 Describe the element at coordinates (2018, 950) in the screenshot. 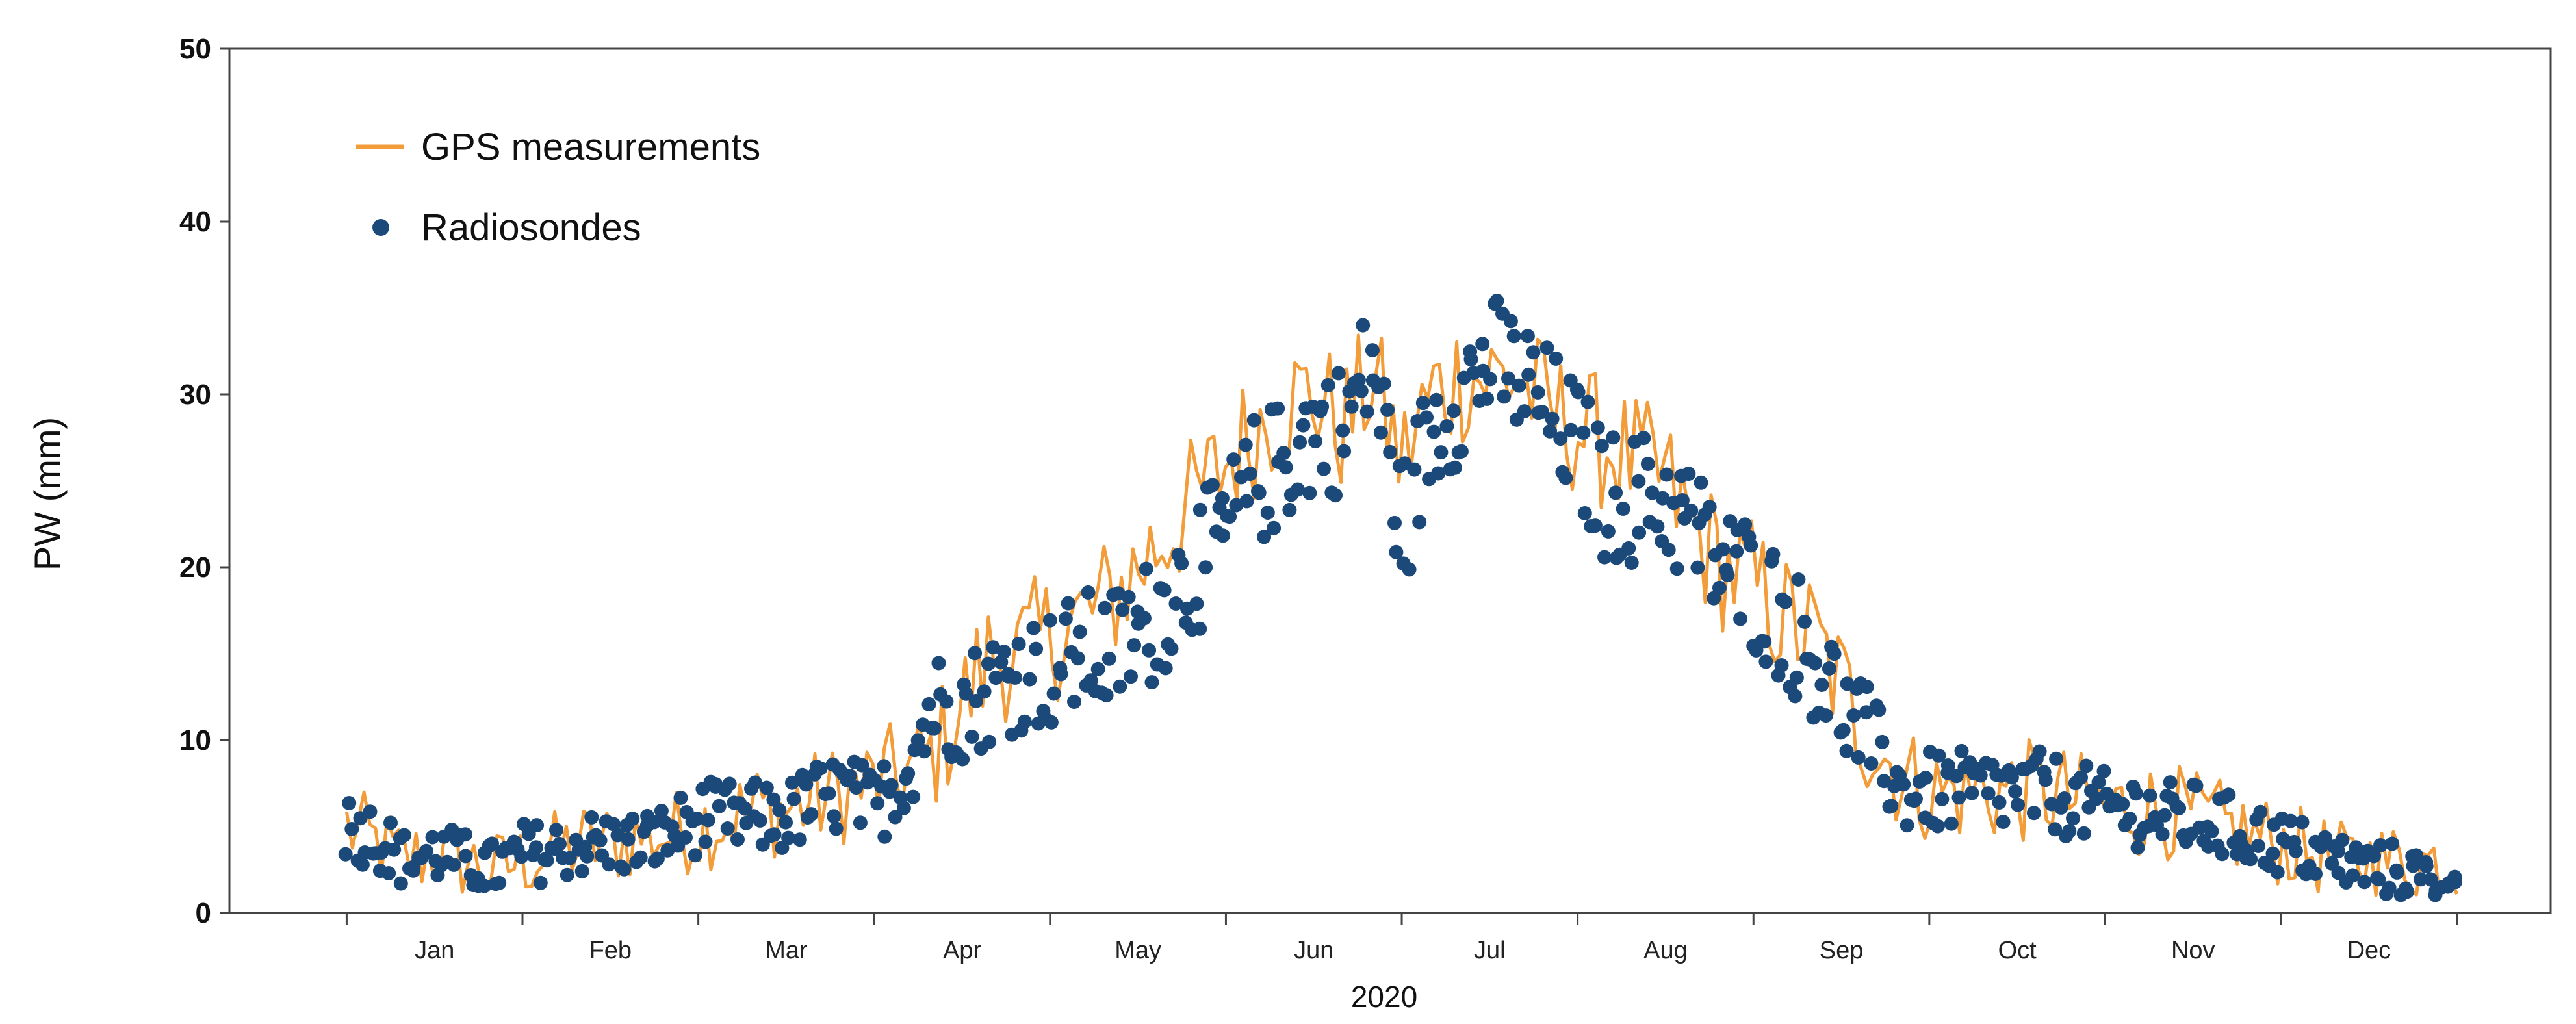

I see `x-tick-label: Oct` at that location.